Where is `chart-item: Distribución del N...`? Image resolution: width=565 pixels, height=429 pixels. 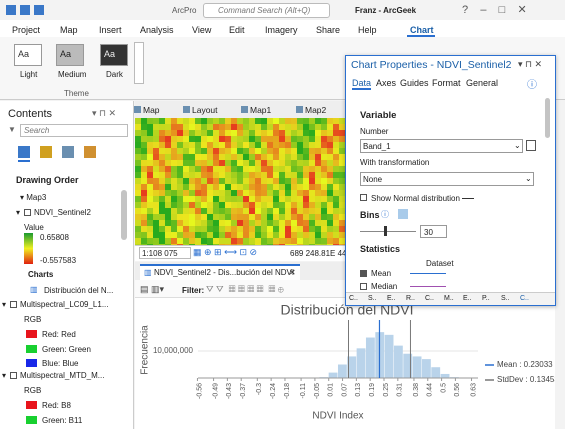 chart-item: Distribución del N... is located at coordinates (79, 290).